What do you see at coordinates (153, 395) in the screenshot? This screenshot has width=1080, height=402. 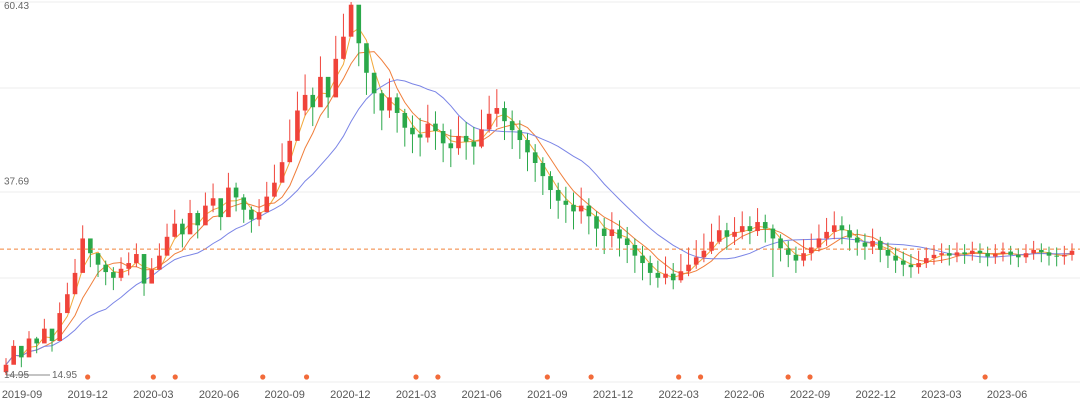 I see `x-tick-label: 2020-03` at bounding box center [153, 395].